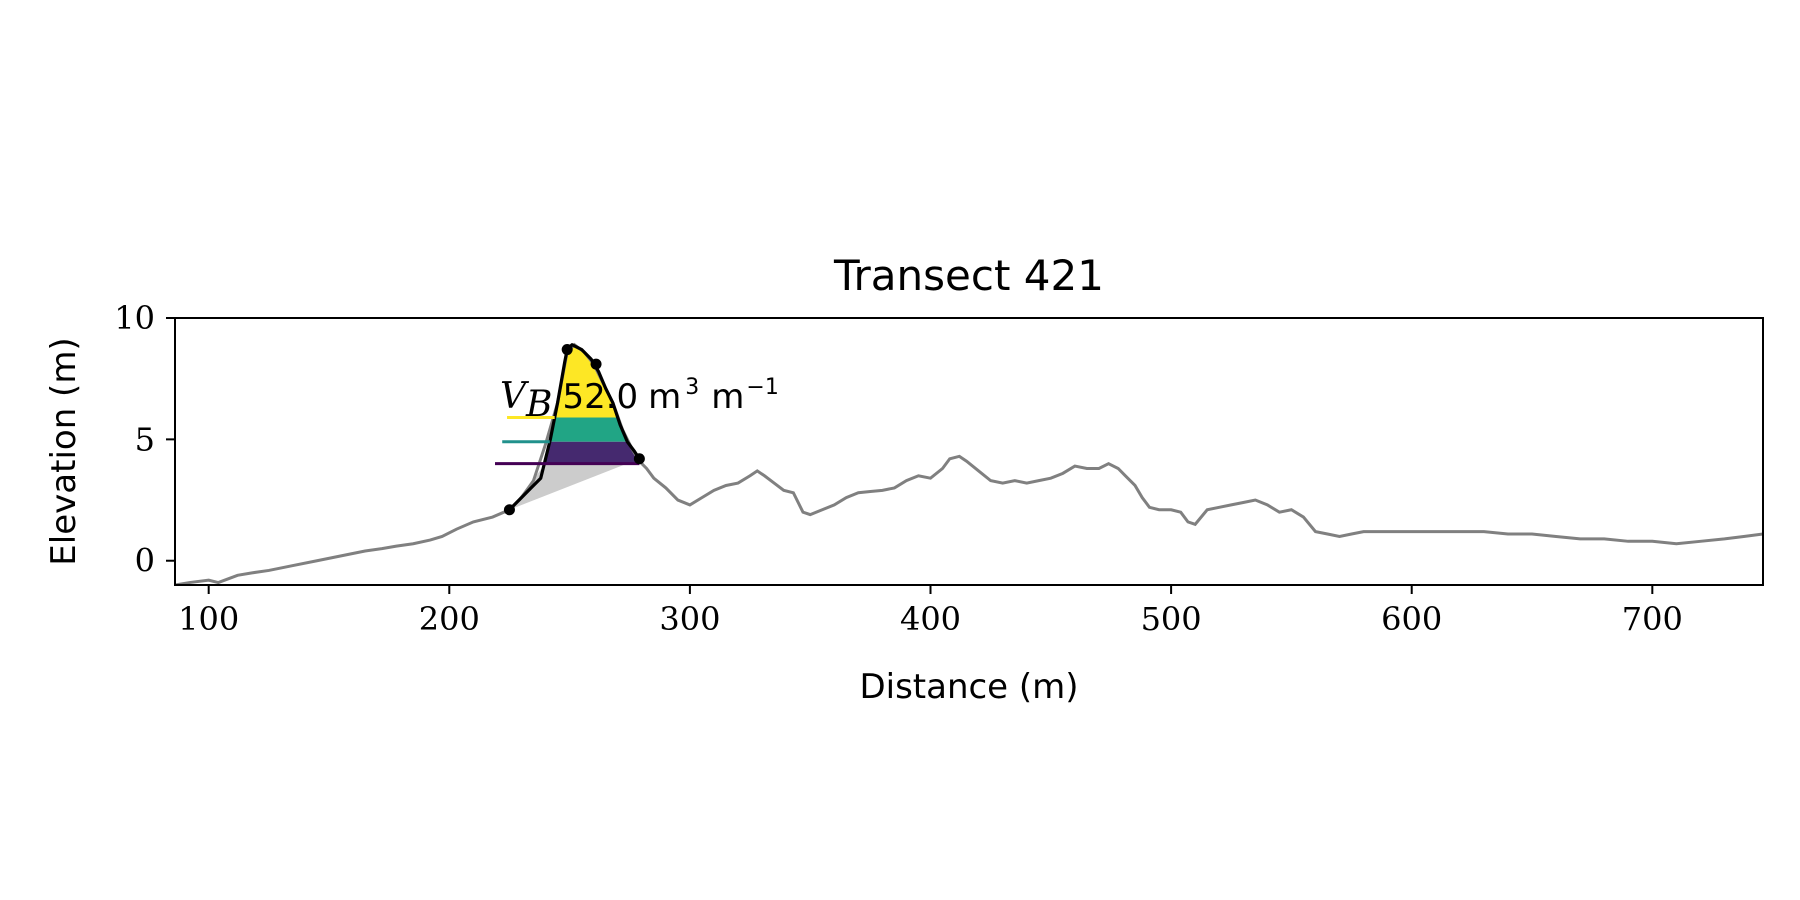 This screenshot has width=1800, height=900. I want to click on y-tick-label: 0, so click(145, 561).